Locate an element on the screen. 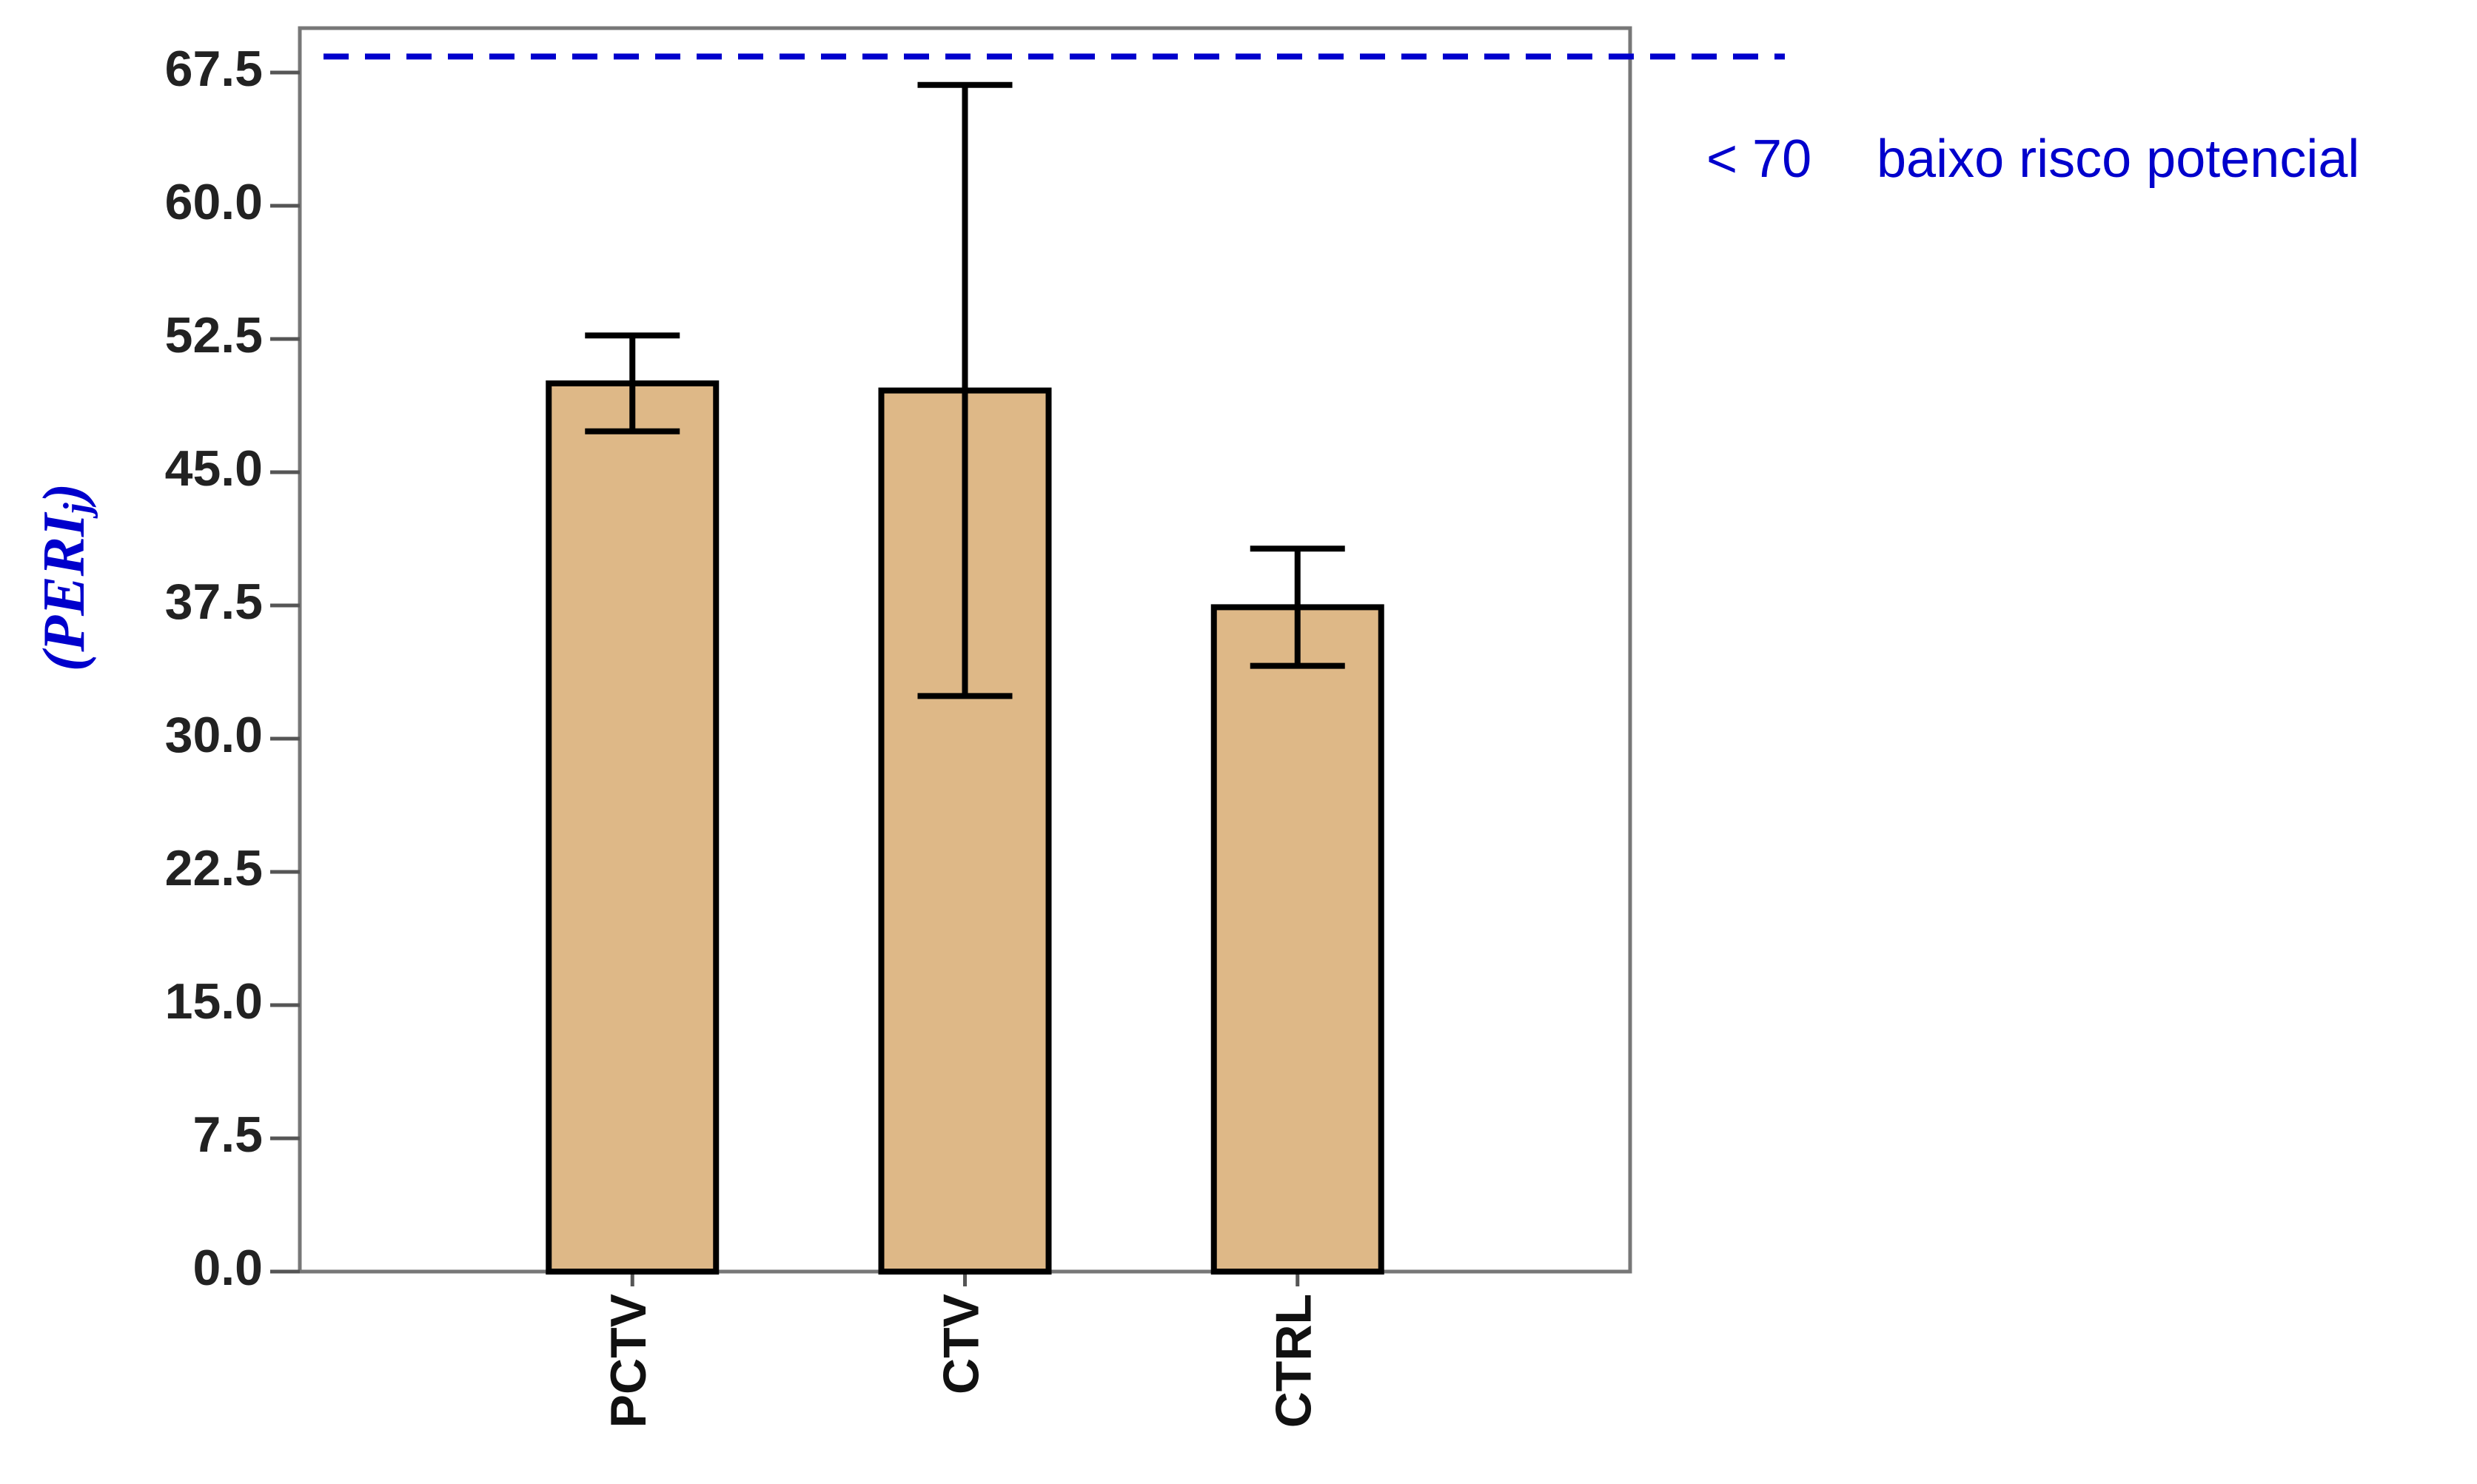 Image resolution: width=2477 pixels, height=1484 pixels. y-axis-label: (PERIj) is located at coordinates (65, 577).